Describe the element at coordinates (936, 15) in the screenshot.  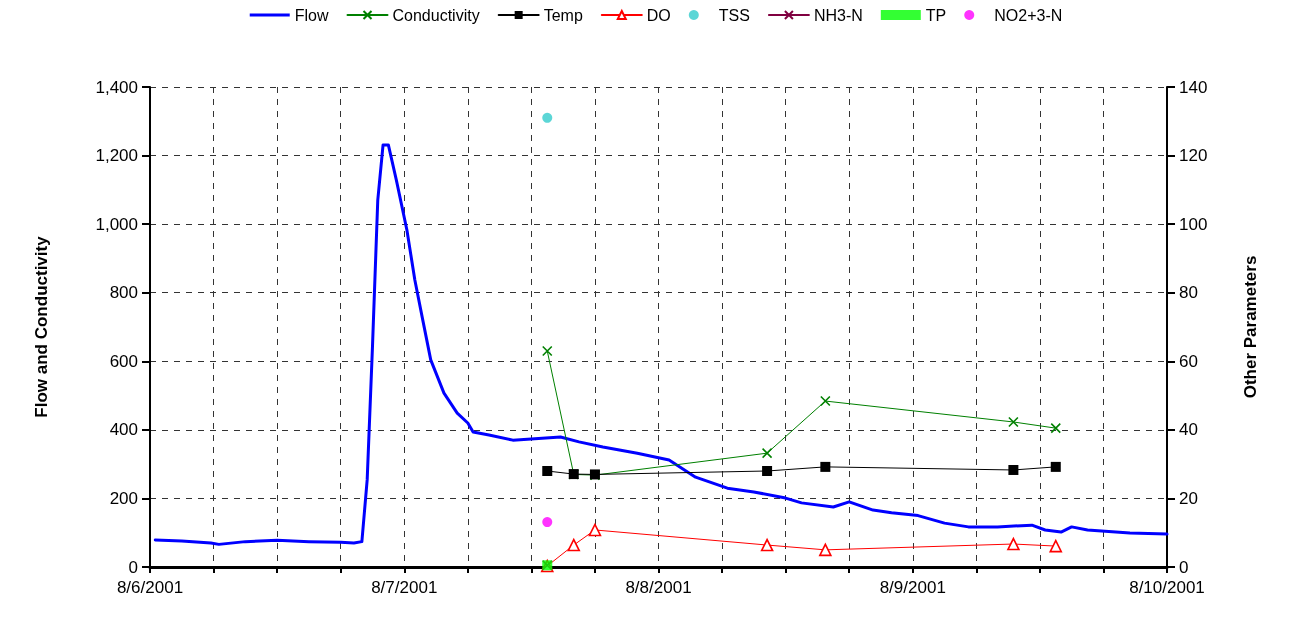
I see `legend-label: TP` at that location.